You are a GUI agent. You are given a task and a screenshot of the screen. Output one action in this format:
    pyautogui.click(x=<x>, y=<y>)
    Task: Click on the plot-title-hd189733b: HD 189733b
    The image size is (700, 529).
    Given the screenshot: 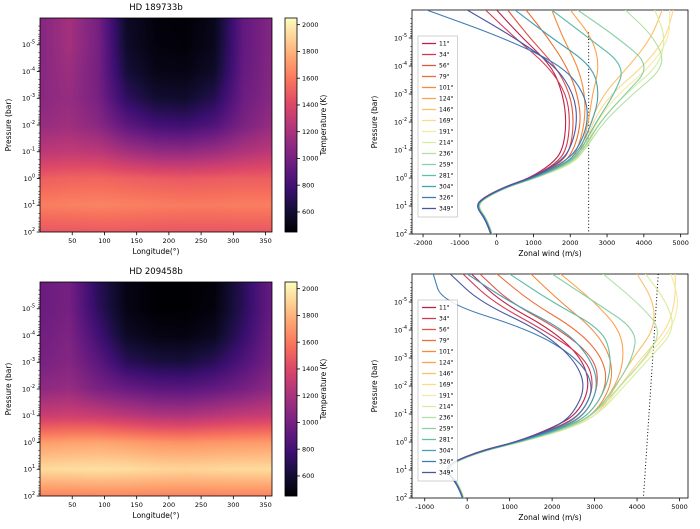 What is the action you would take?
    pyautogui.click(x=156, y=8)
    